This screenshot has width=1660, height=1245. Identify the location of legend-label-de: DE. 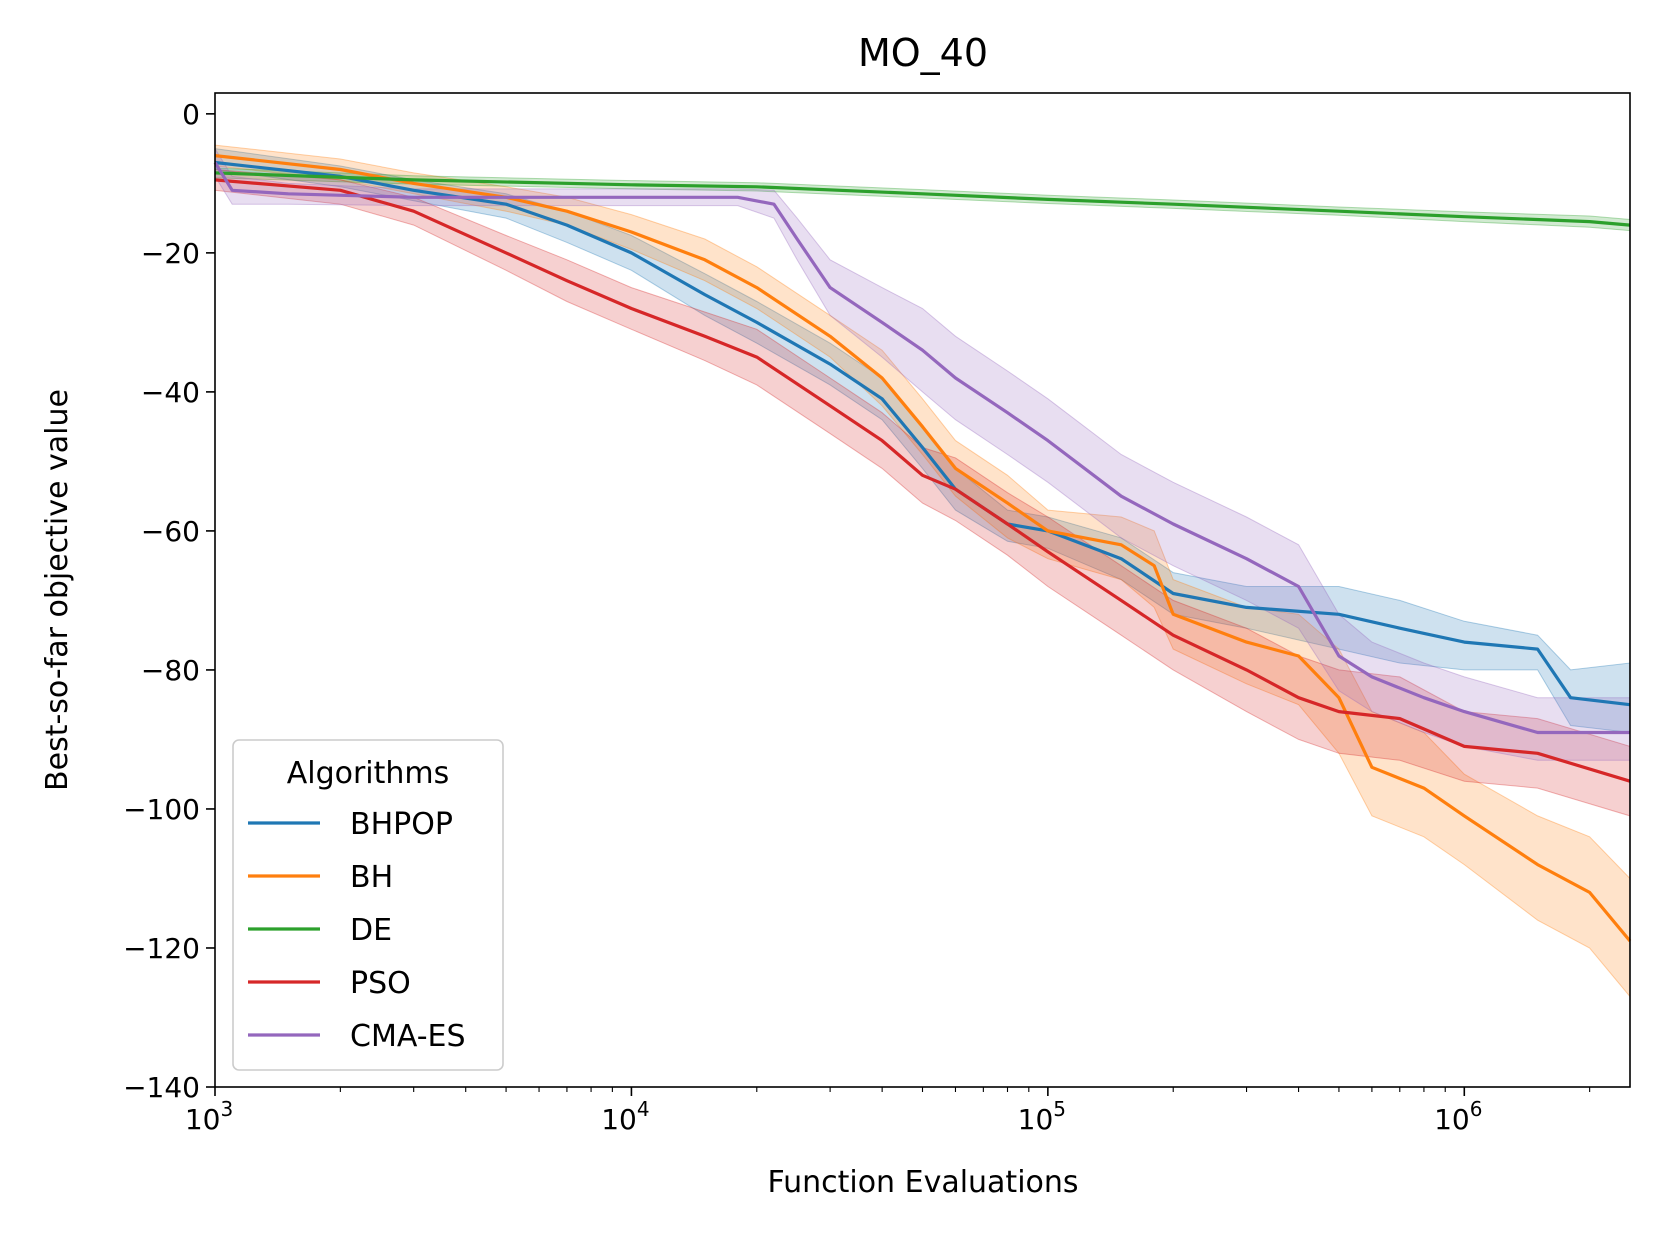
(371, 930).